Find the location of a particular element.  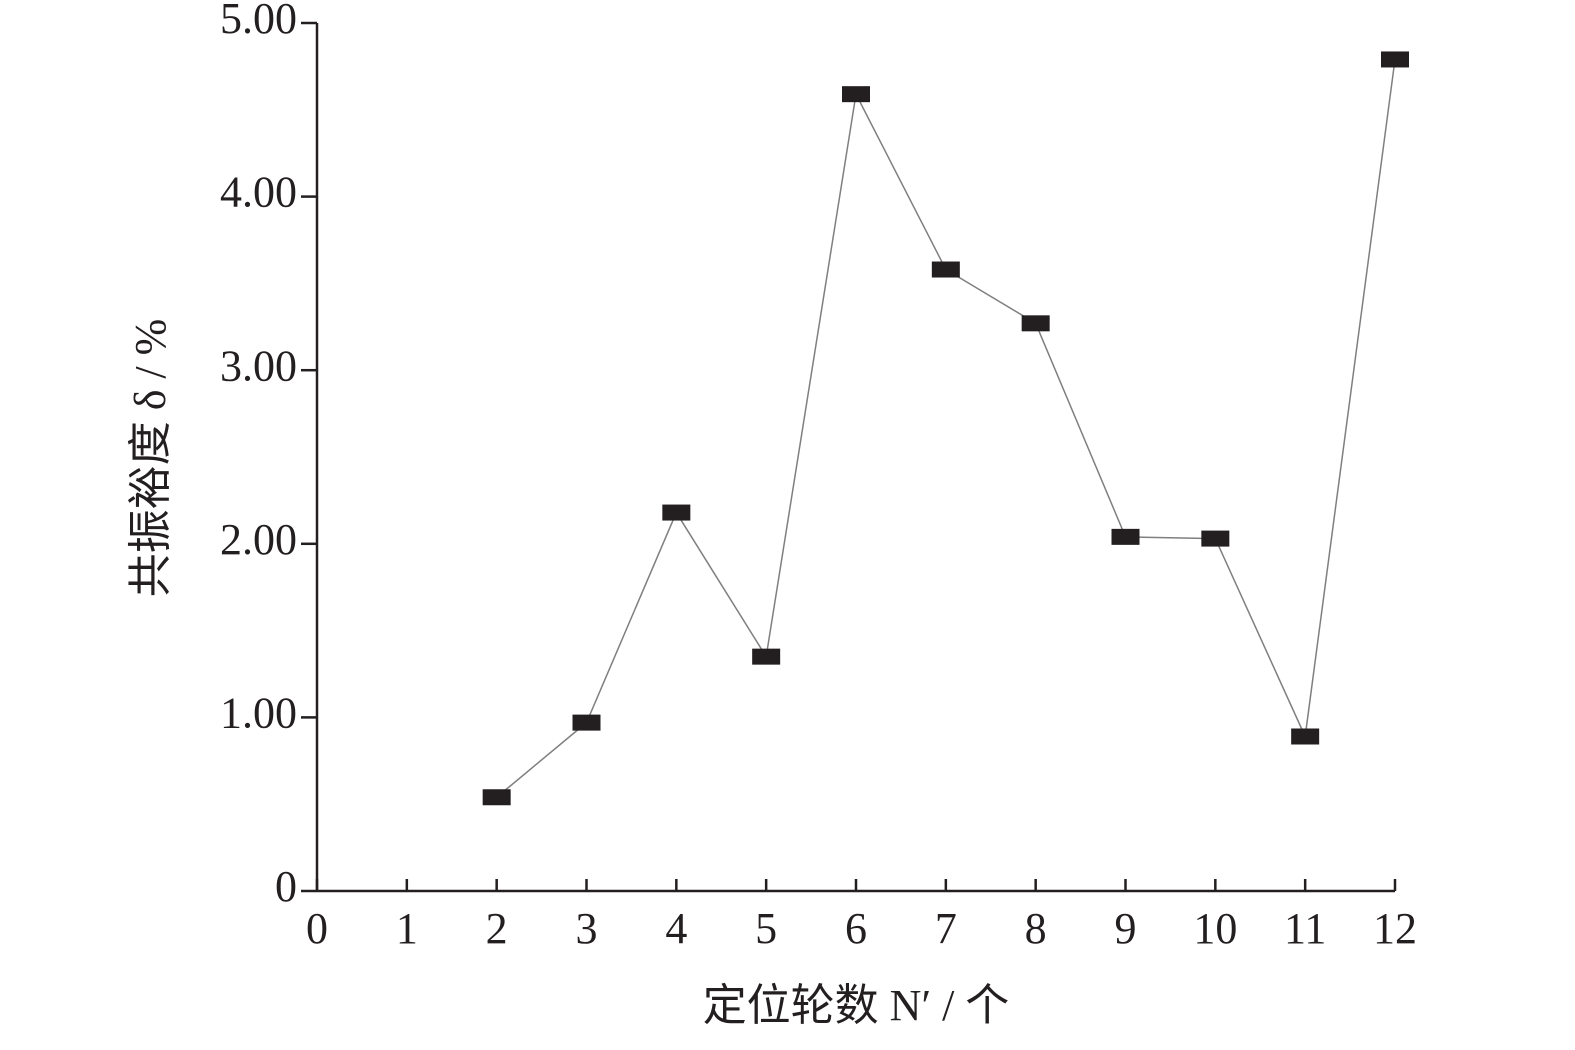

x-tick-label: 4 is located at coordinates (676, 928).